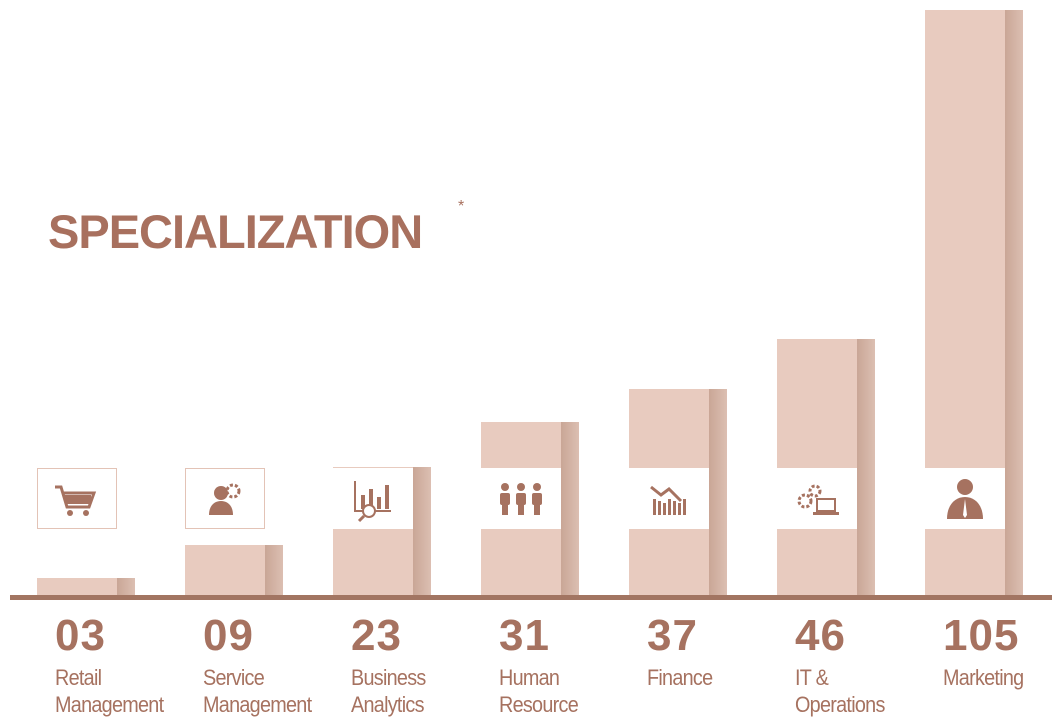  Describe the element at coordinates (539, 691) in the screenshot. I see `category-label: Human Resource` at that location.